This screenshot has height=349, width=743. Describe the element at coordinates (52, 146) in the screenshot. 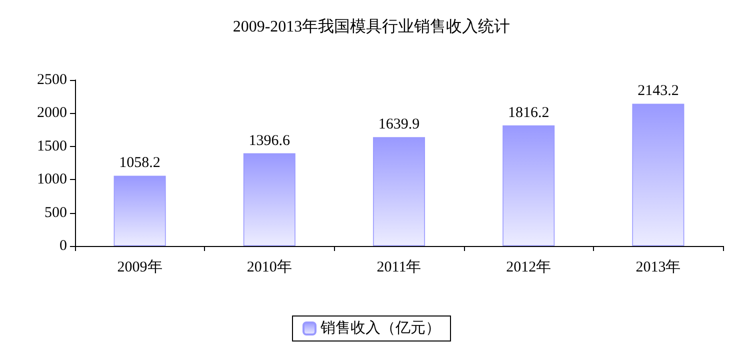

I see `y-tick-label: 1500` at that location.